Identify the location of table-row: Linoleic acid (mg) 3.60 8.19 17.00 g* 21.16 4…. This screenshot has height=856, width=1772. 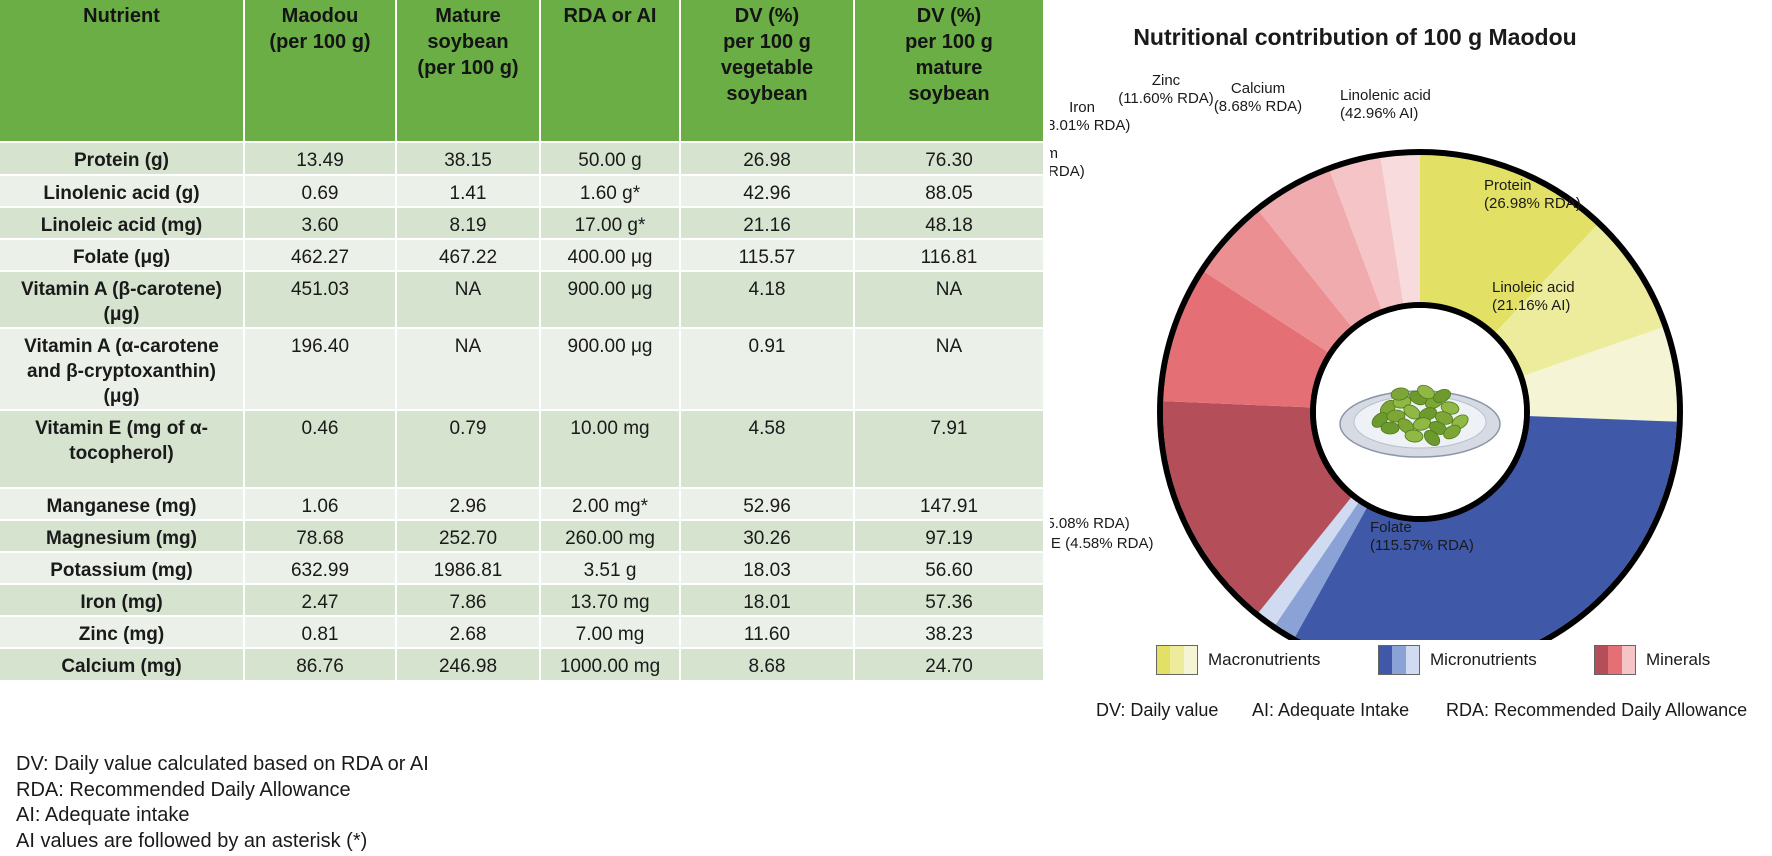
(522, 222).